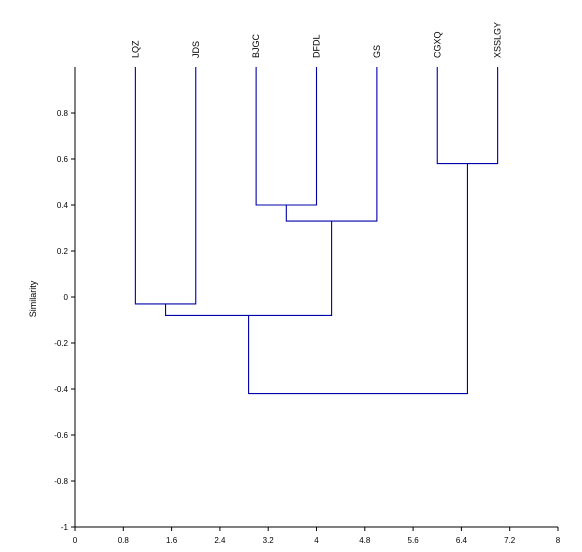 This screenshot has height=552, width=582. Describe the element at coordinates (316, 540) in the screenshot. I see `x-tick-label: 4` at that location.